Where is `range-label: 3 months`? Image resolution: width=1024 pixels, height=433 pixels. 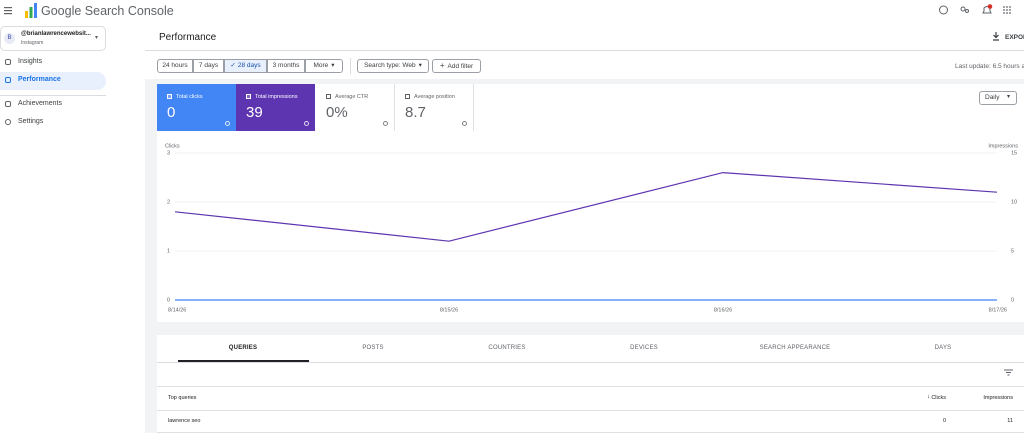
range-label: 3 months is located at coordinates (286, 65).